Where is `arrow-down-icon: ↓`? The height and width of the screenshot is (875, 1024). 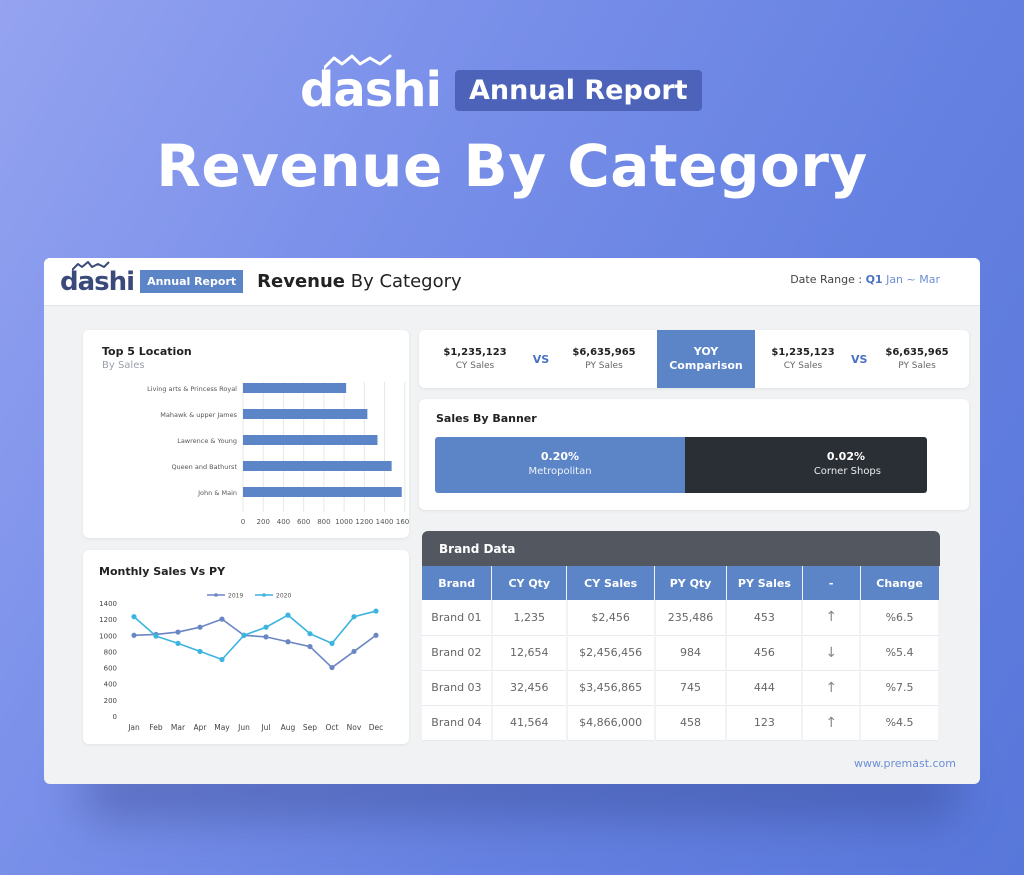 arrow-down-icon: ↓ is located at coordinates (832, 653).